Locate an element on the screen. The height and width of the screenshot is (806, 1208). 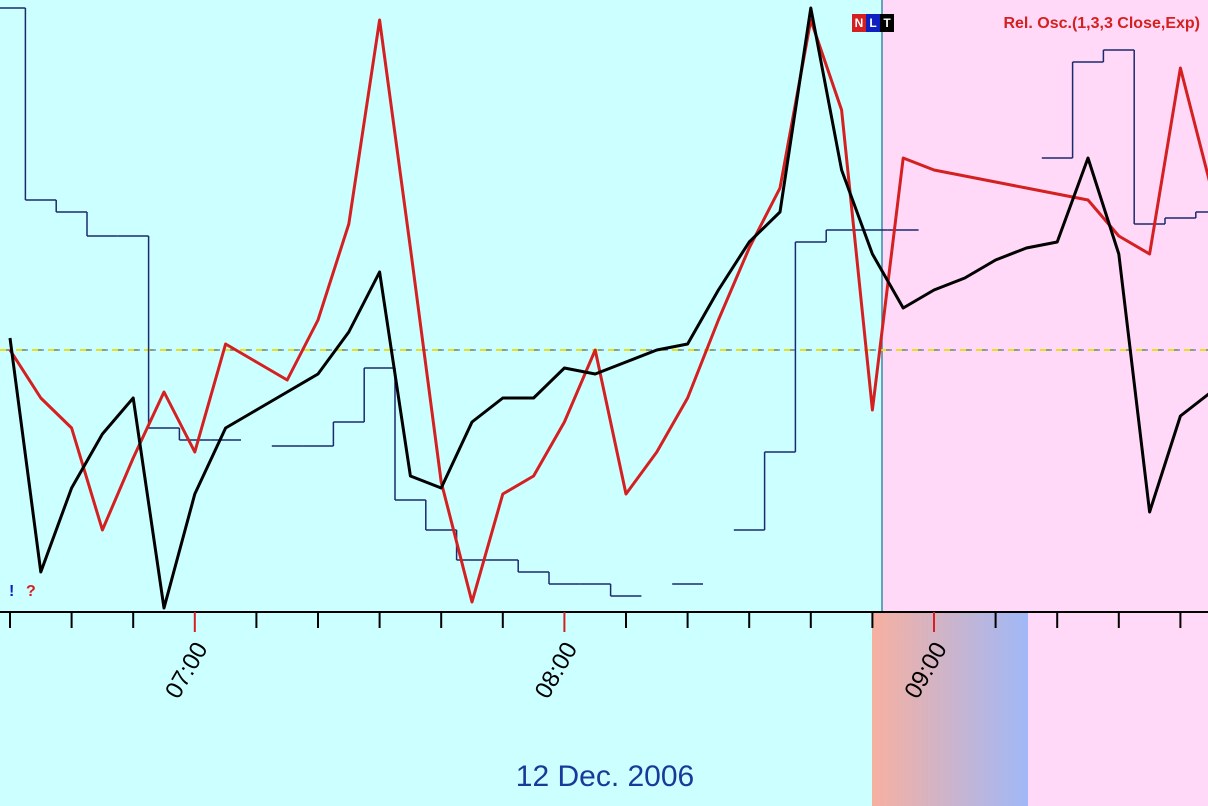
button-t is located at coordinates (887, 23).